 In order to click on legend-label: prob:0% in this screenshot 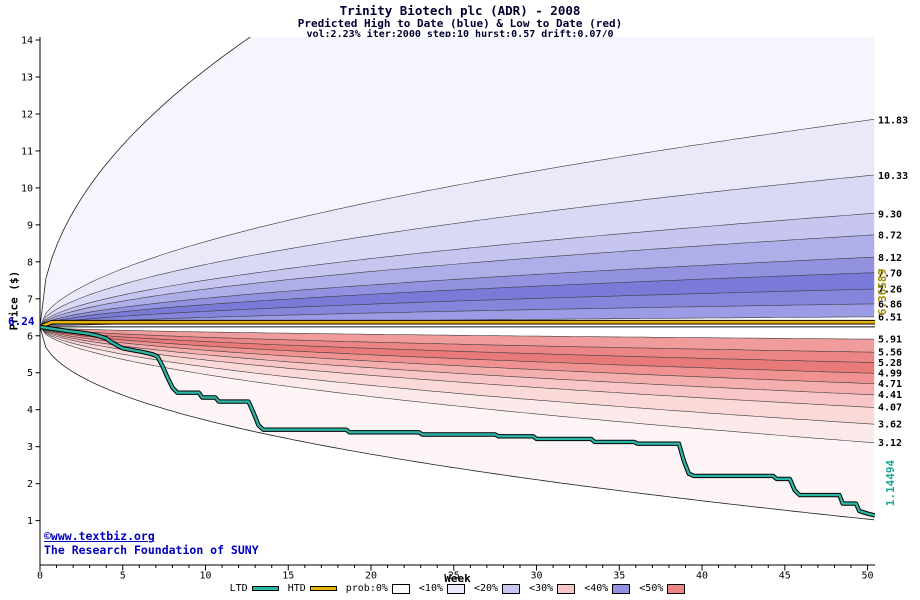, I will do `click(366, 588)`.